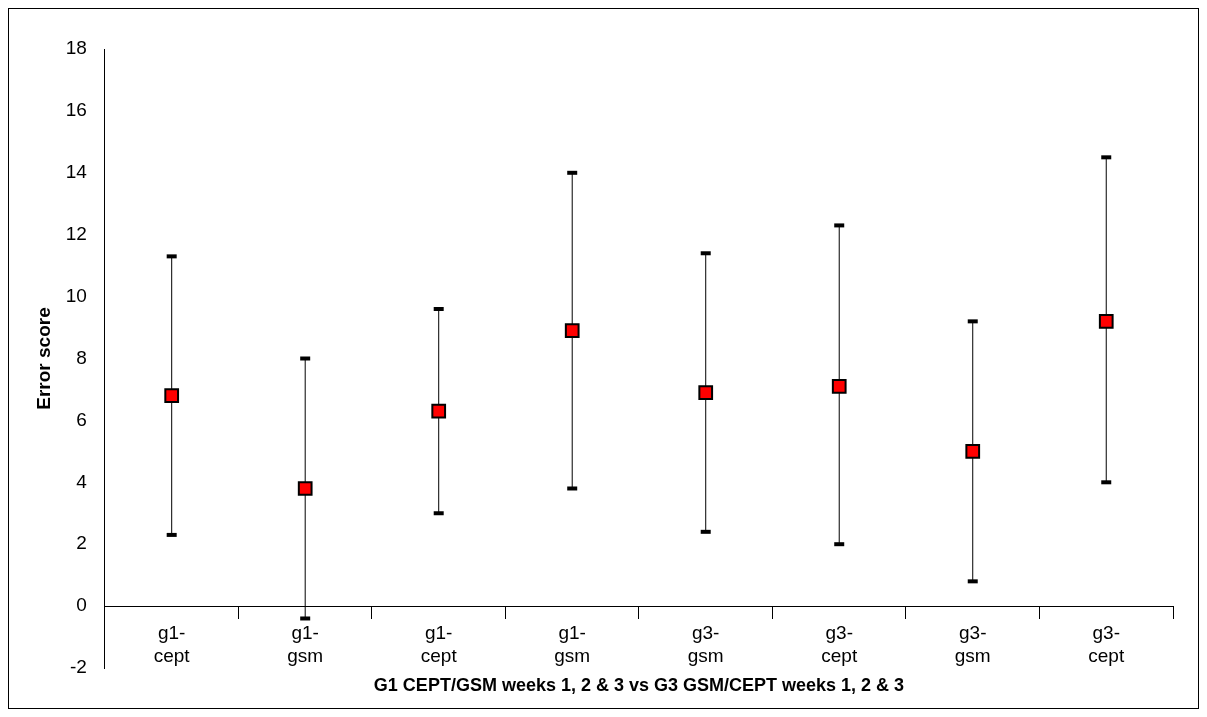 This screenshot has height=717, width=1207. I want to click on y-tick-label: 12, so click(76, 233).